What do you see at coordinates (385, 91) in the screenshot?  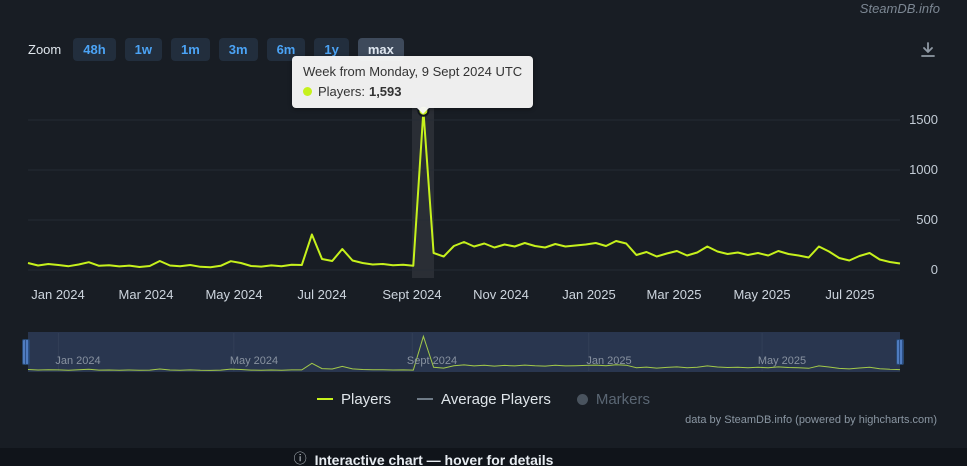 I see `tooltip-value: 1,593` at bounding box center [385, 91].